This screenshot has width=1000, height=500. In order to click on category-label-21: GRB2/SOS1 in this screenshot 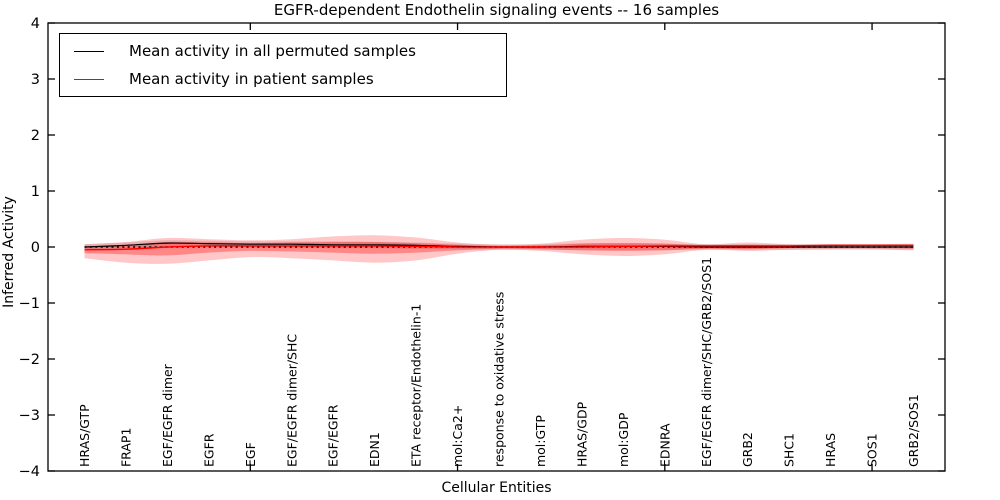, I will do `click(913, 430)`.